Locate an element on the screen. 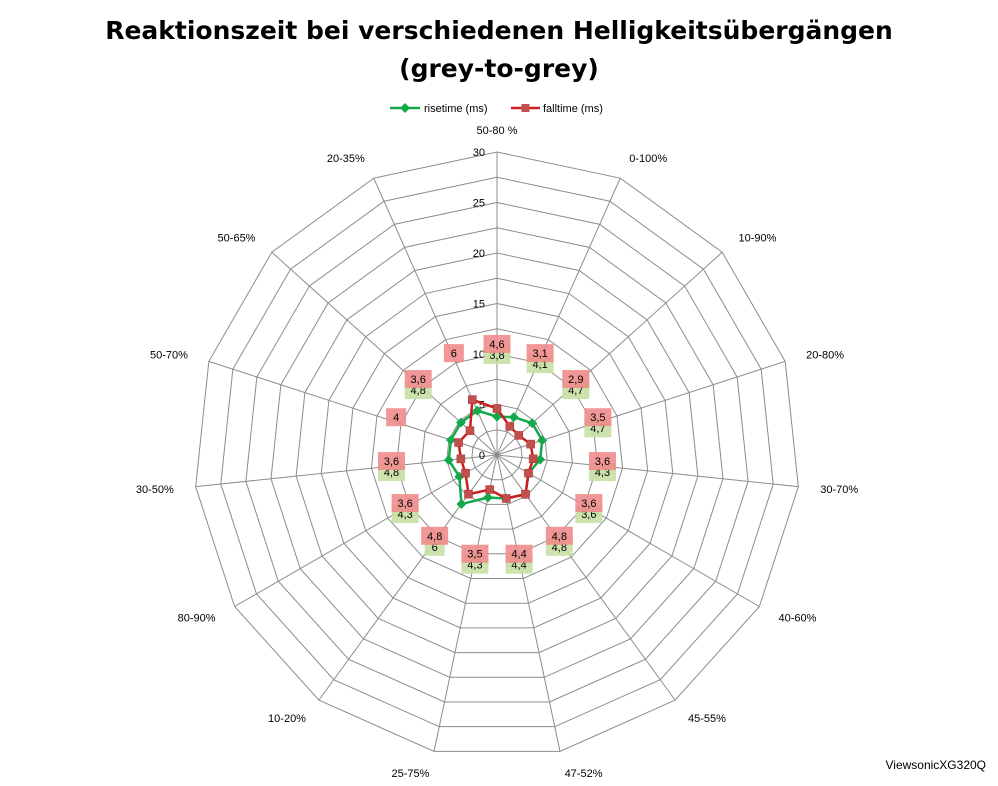  legend: risetime (ms) falltime (ms) is located at coordinates (496, 109).